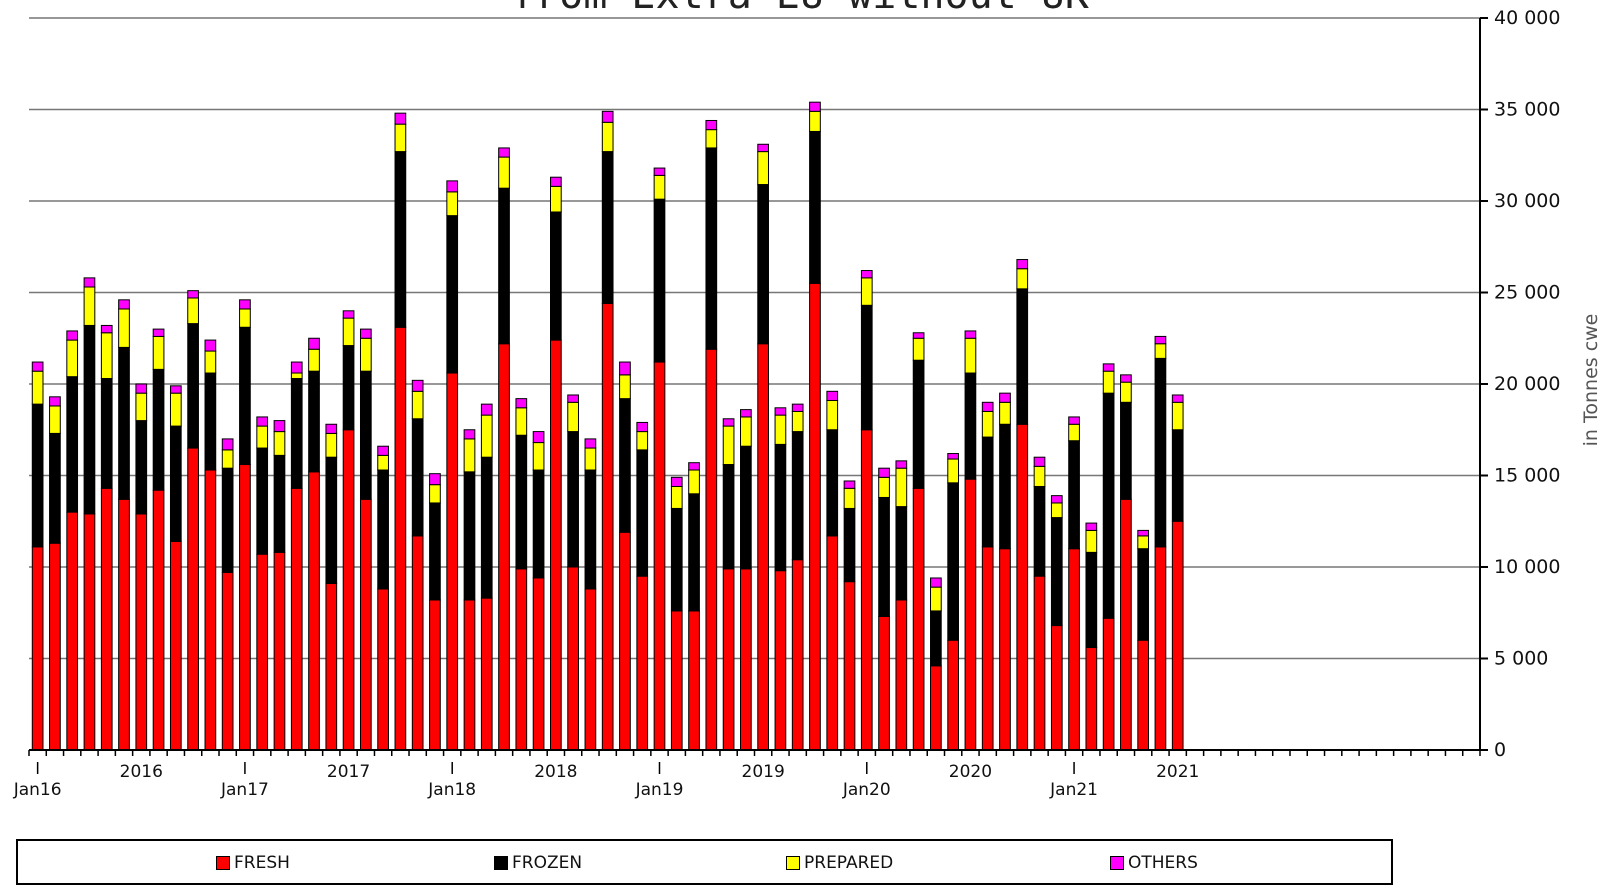 Image resolution: width=1622 pixels, height=887 pixels. I want to click on x-month-label: Jan20, so click(866, 790).